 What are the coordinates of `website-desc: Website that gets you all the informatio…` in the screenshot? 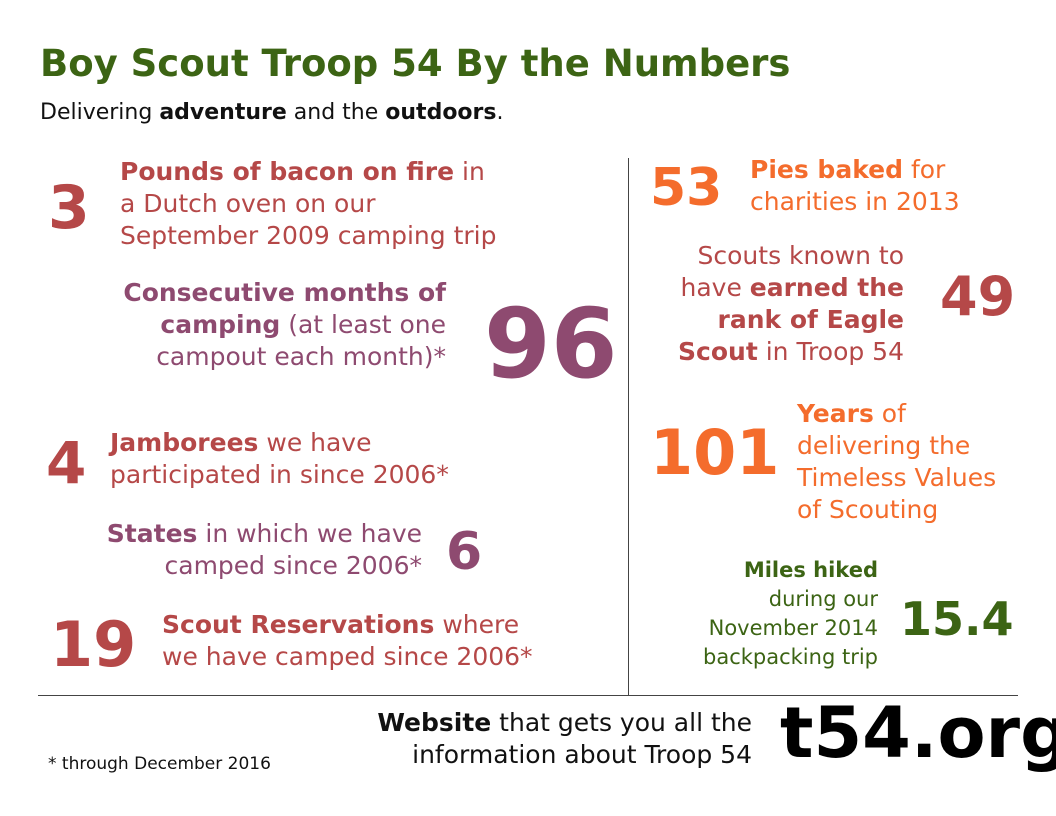 It's located at (564, 738).